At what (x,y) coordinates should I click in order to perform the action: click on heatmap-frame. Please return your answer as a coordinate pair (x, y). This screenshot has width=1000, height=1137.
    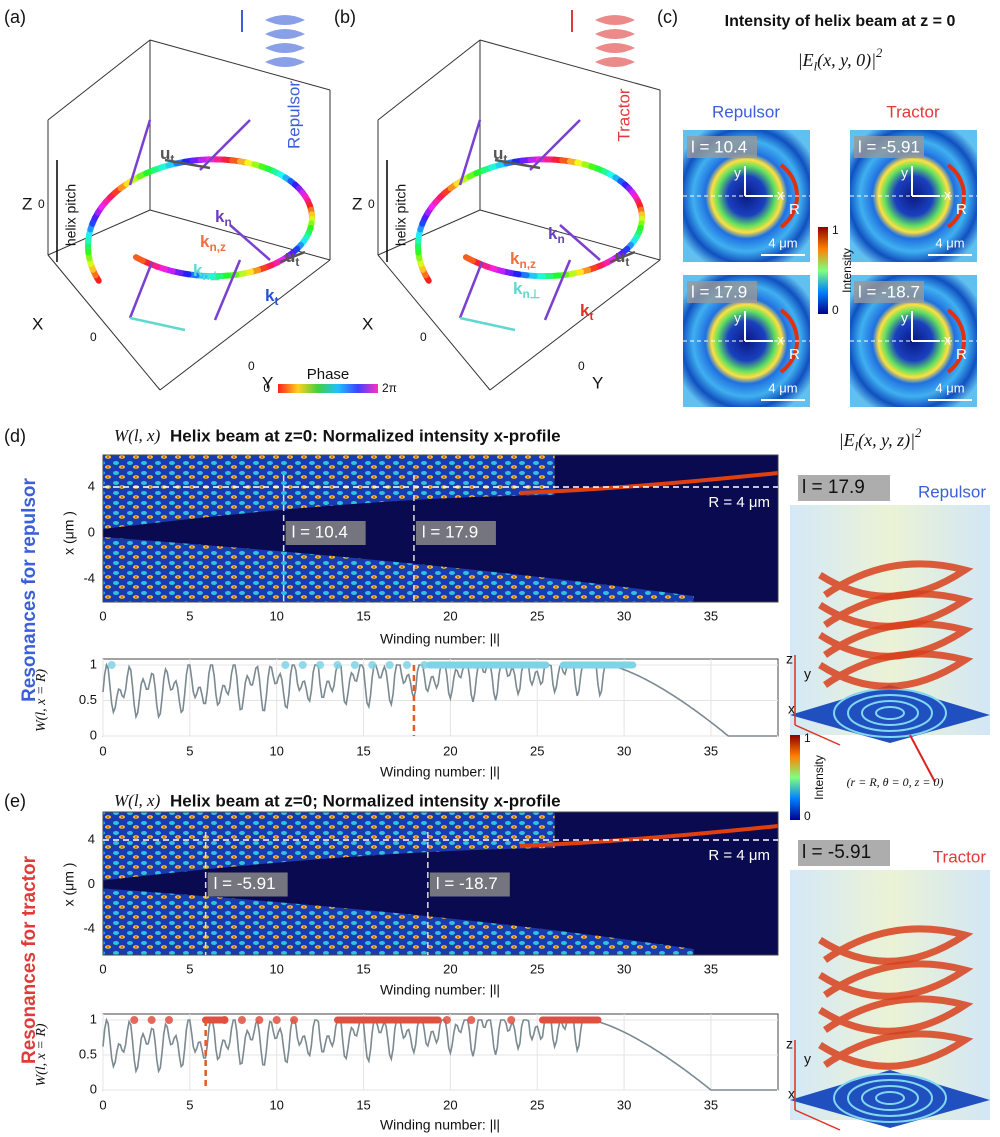
    Looking at the image, I should click on (440, 528).